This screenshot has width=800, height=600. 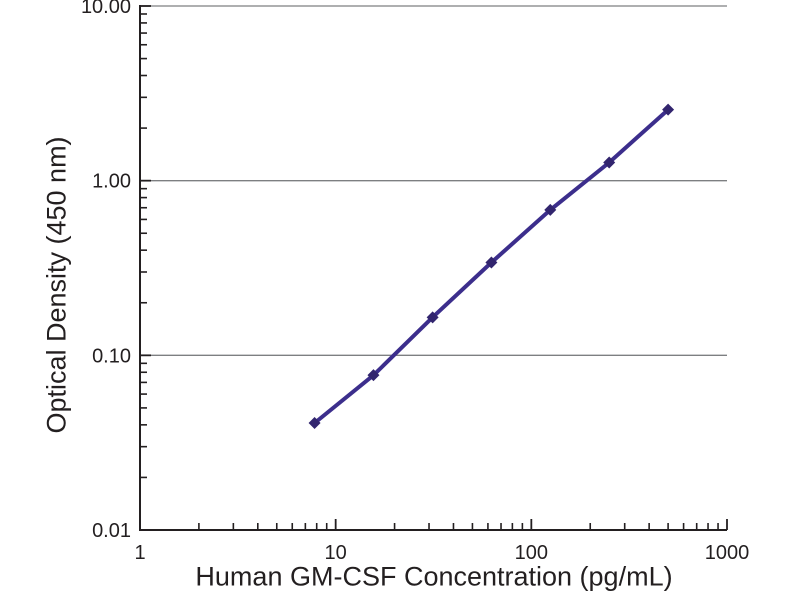 What do you see at coordinates (531, 553) in the screenshot?
I see `x-tick-label: 100` at bounding box center [531, 553].